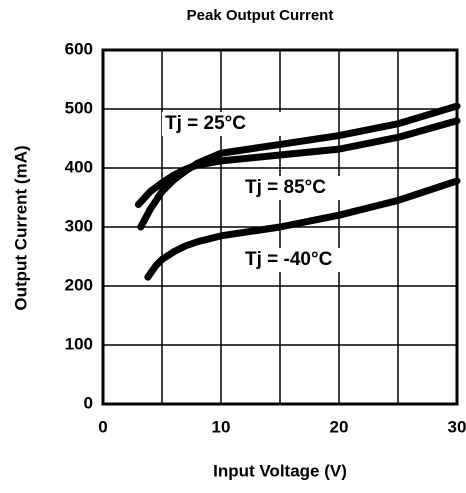 This screenshot has height=493, width=466. I want to click on y-tick-label: 600, so click(79, 48).